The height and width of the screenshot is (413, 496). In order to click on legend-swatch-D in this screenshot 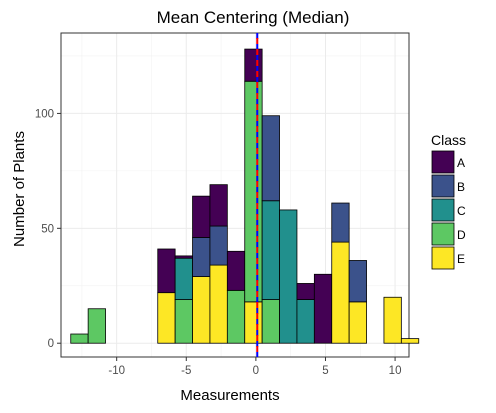, I will do `click(443, 234)`.